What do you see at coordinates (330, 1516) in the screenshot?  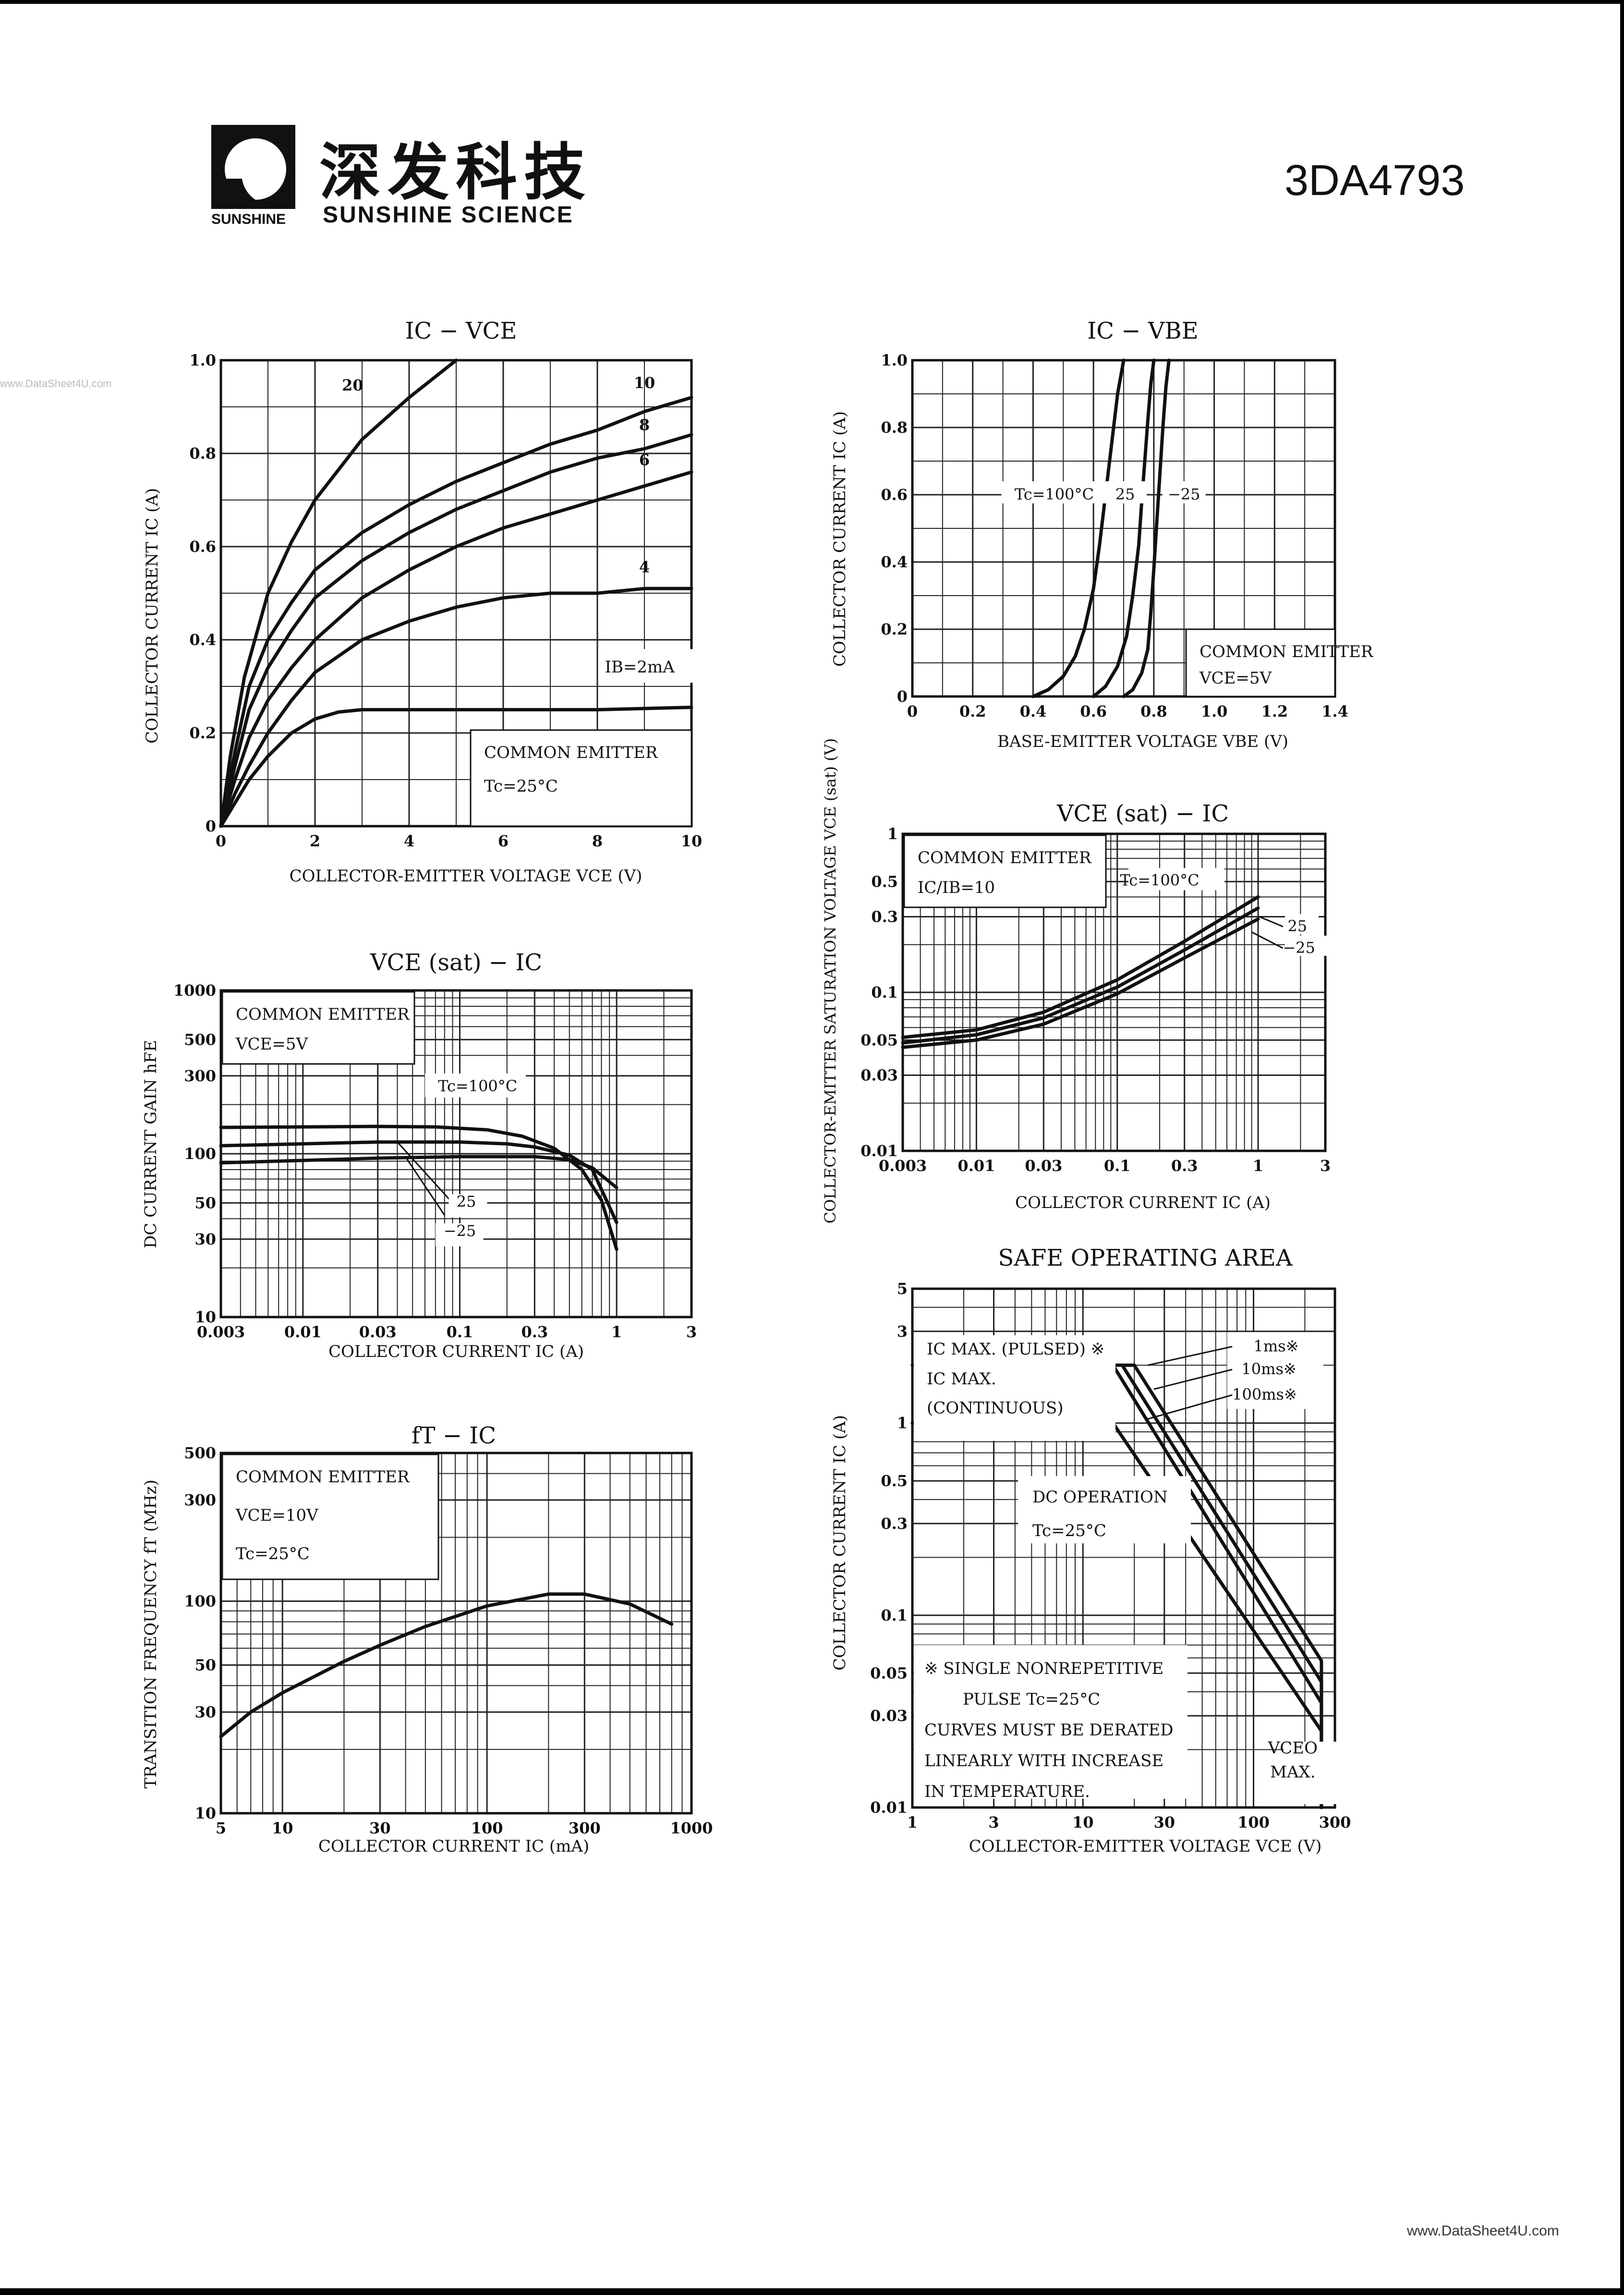 I see `legend-box` at bounding box center [330, 1516].